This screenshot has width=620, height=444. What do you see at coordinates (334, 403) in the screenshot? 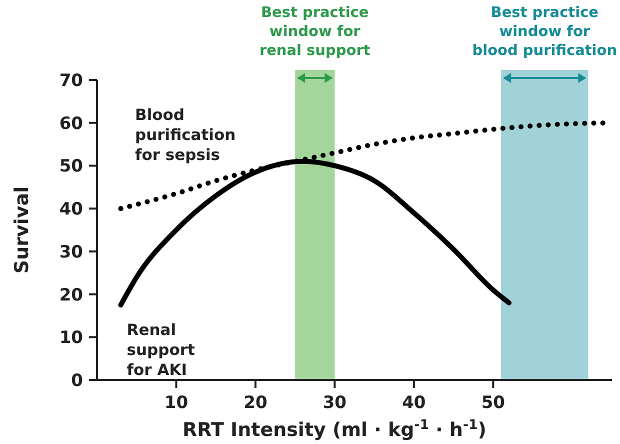
I see `x-tick-label: 30` at bounding box center [334, 403].